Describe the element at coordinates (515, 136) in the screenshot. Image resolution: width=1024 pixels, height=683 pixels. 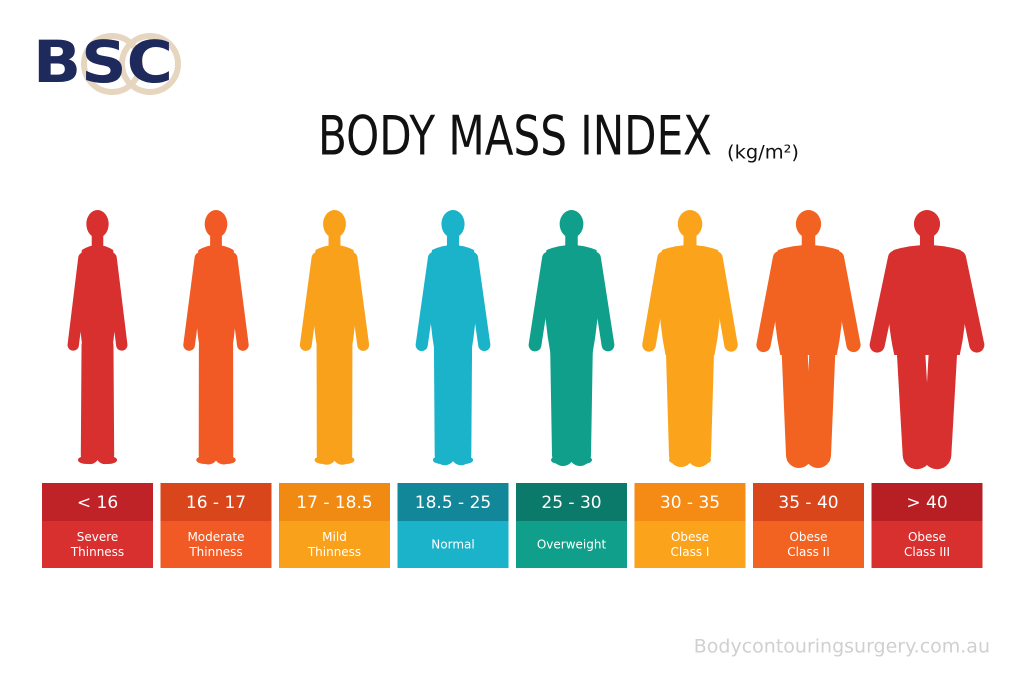
I see `title: BODY MASS INDEX` at that location.